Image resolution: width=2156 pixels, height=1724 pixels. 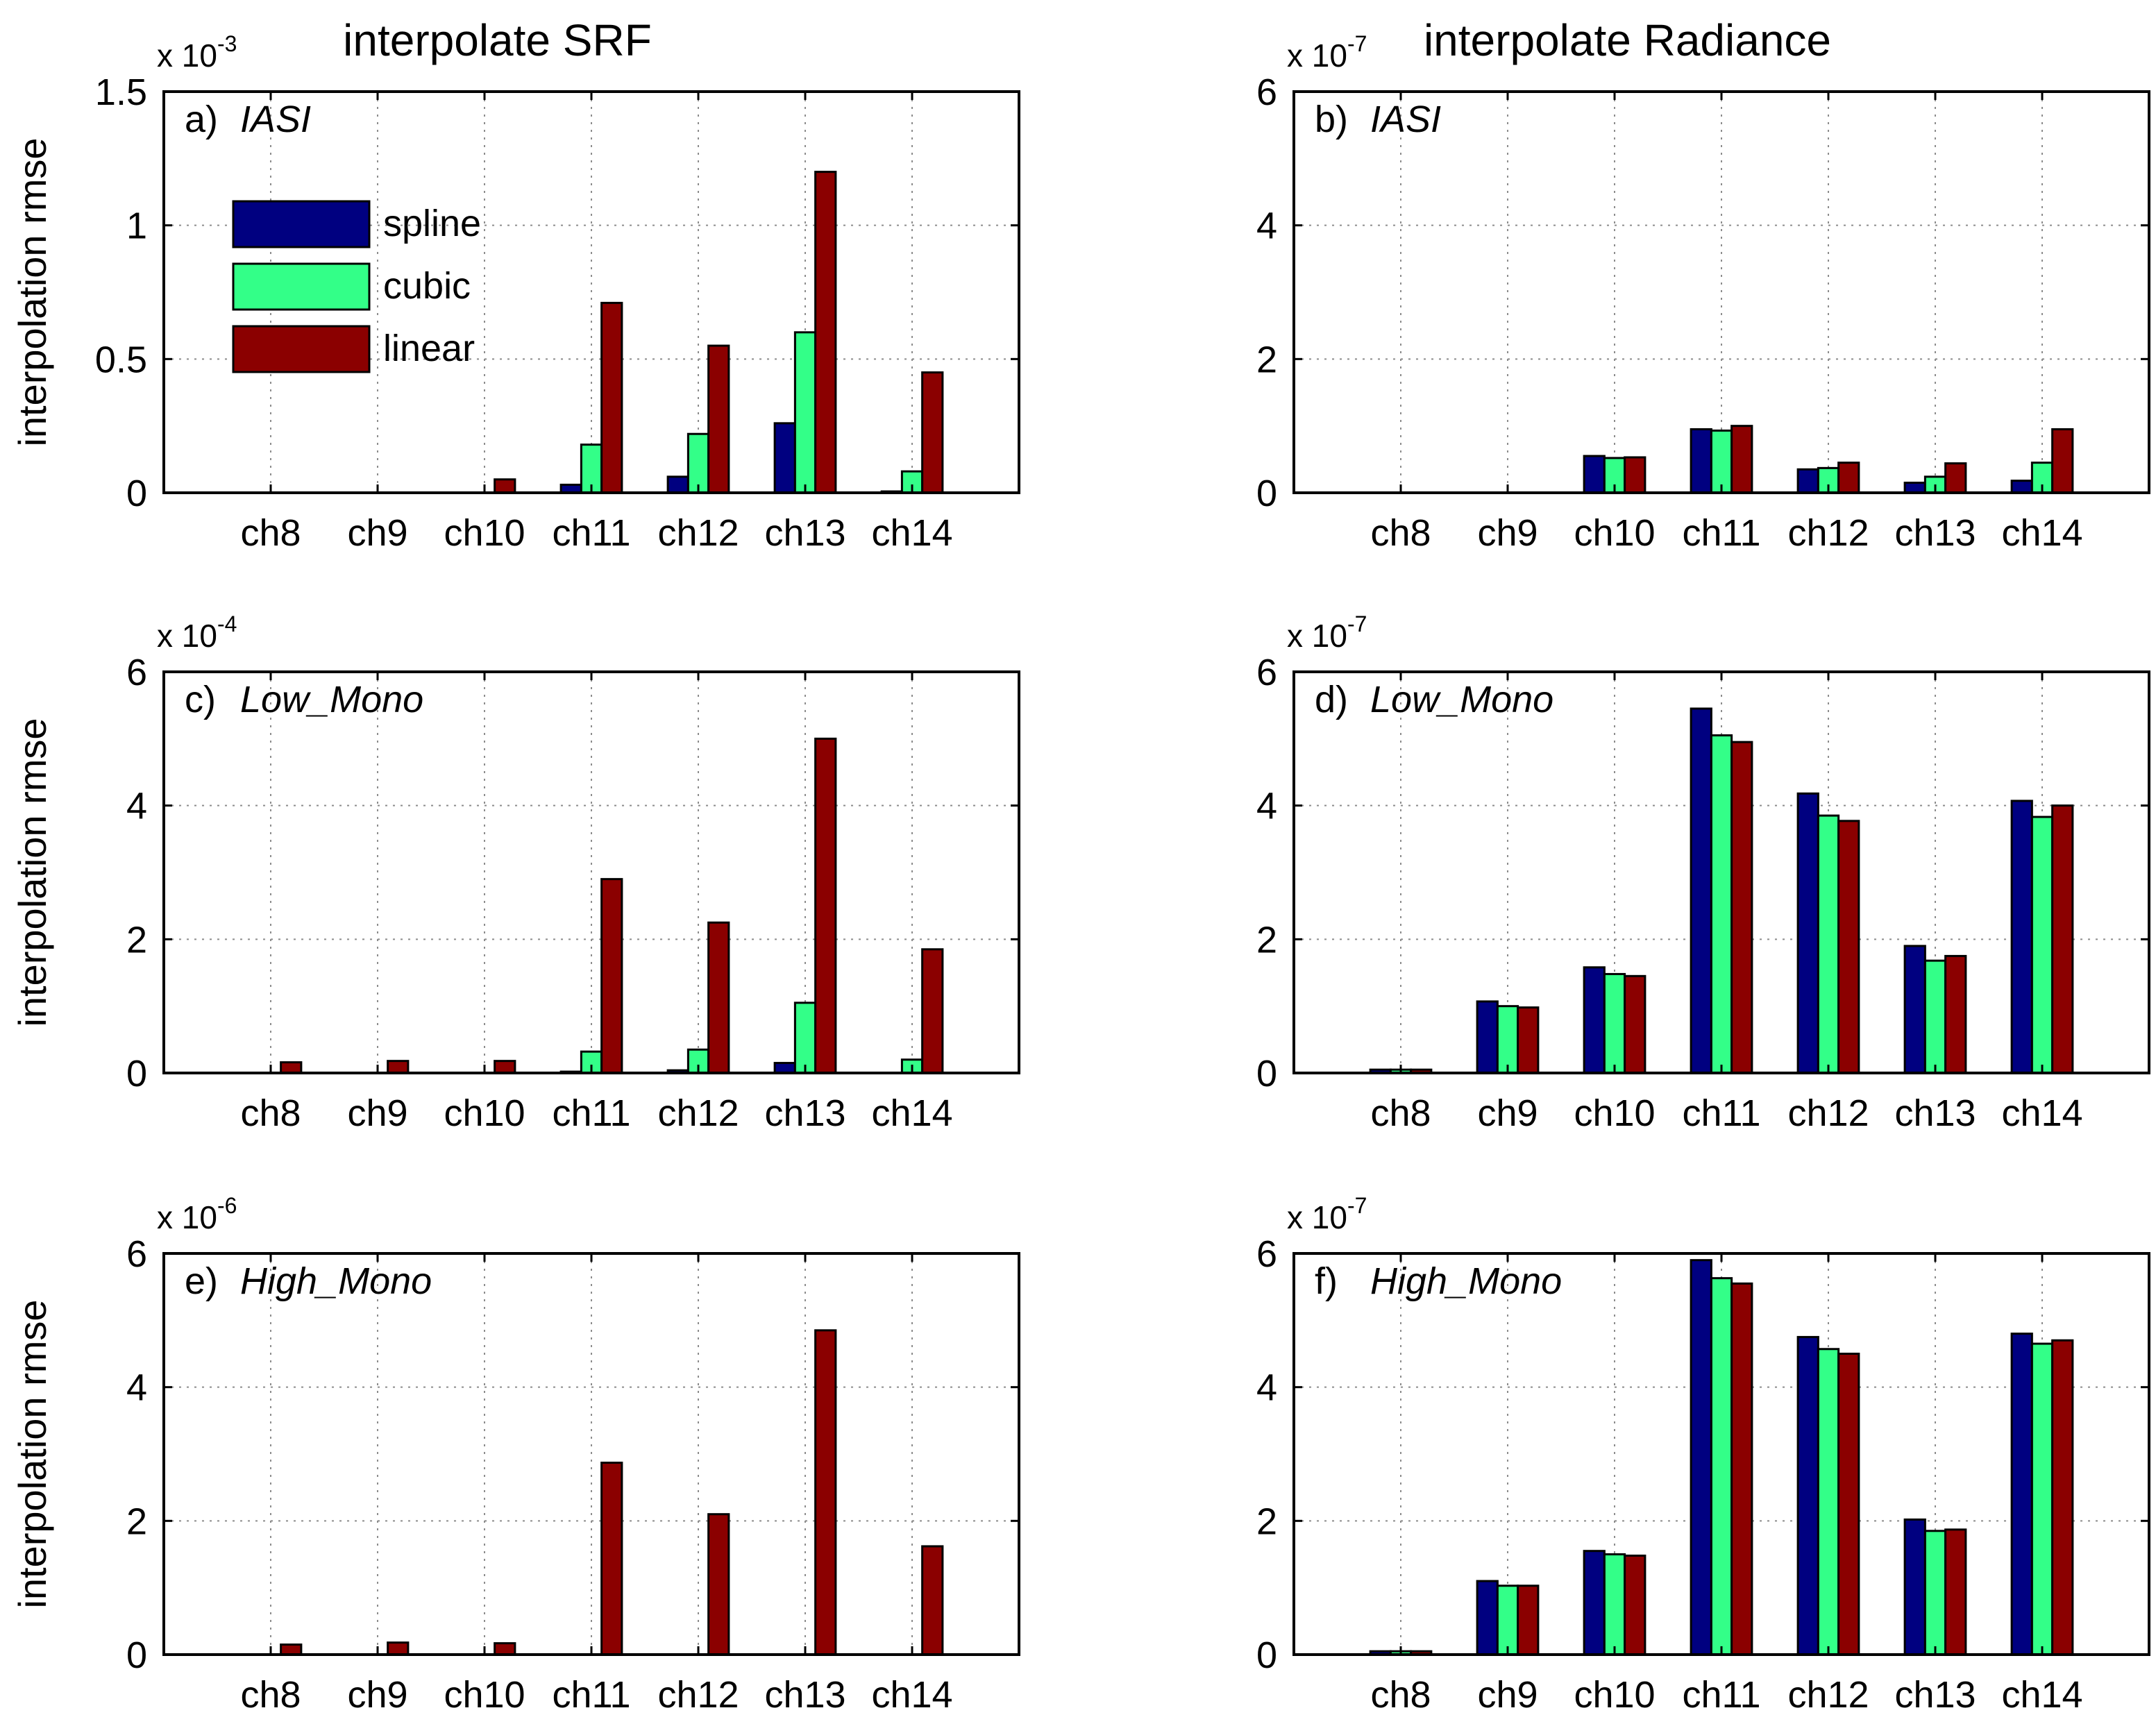 What do you see at coordinates (302, 349) in the screenshot?
I see `legend-swatch-linear` at bounding box center [302, 349].